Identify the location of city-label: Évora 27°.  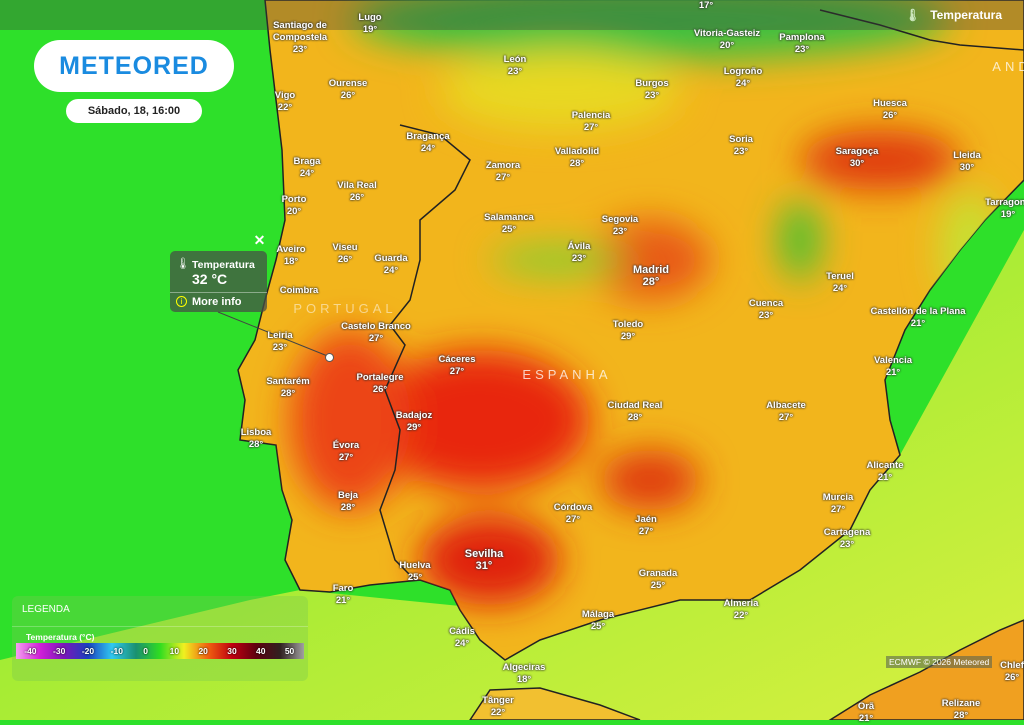
(346, 452).